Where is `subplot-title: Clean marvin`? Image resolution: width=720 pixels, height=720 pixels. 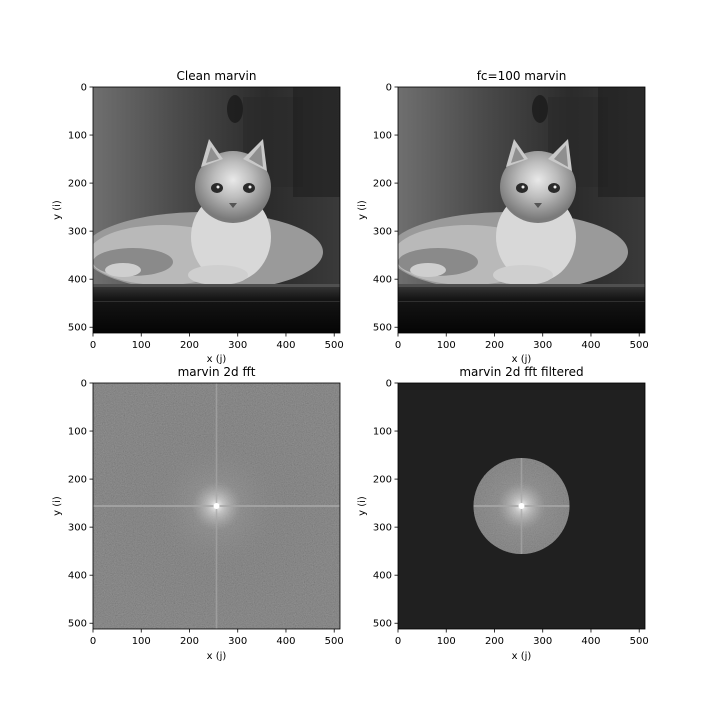 subplot-title: Clean marvin is located at coordinates (217, 76).